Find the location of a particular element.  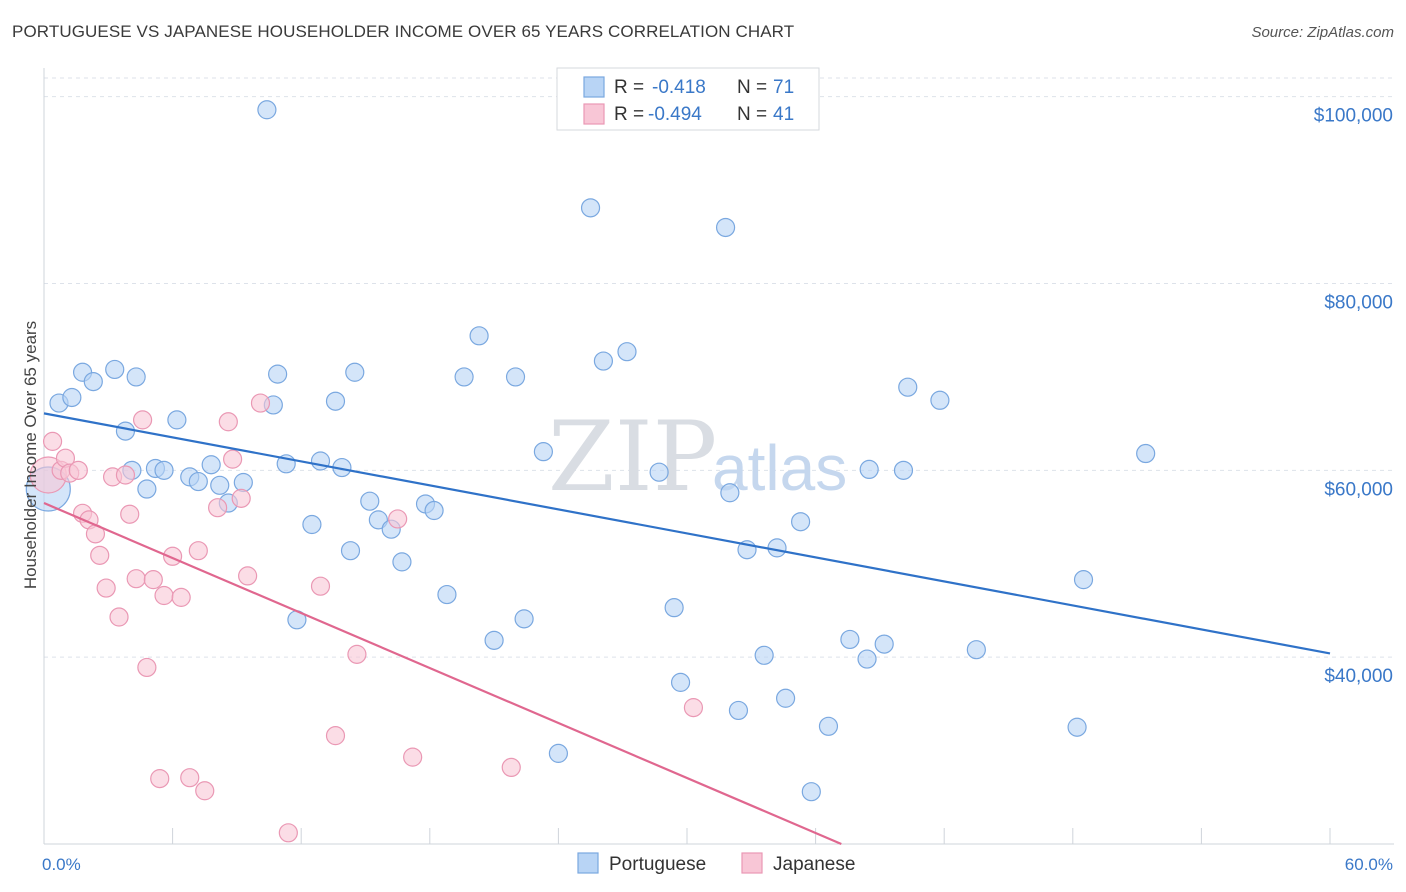

y-axis-label: Householder Income Over 65 years is located at coordinates (30, 455).